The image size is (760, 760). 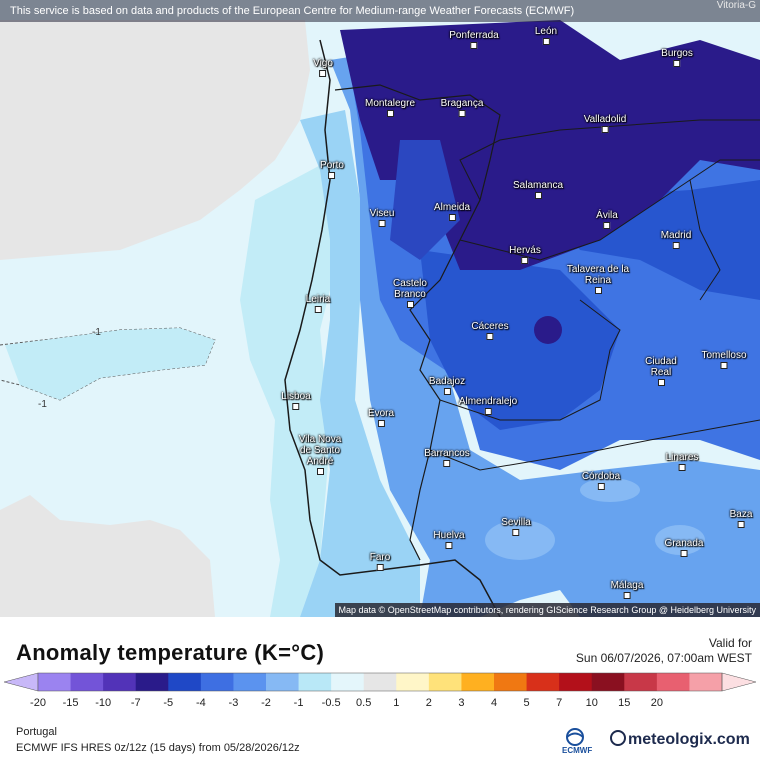 I want to click on city-castelo-branco: Castelo Branco, so click(x=410, y=293).